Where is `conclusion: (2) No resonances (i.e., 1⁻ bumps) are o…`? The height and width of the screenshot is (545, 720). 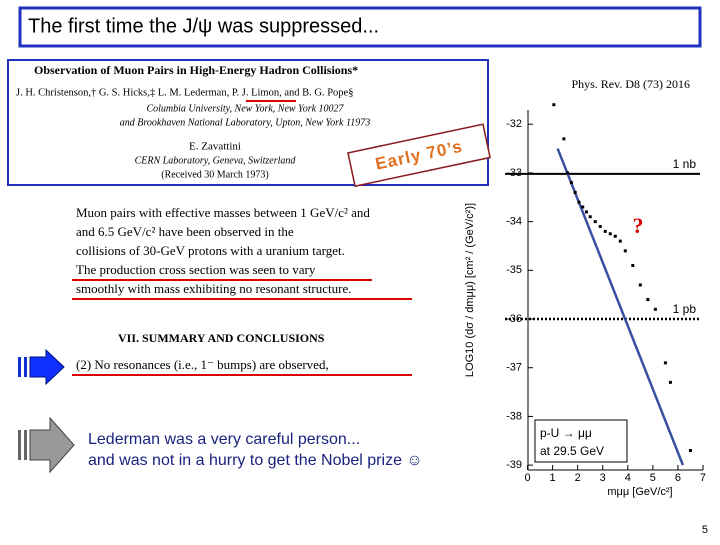 conclusion: (2) No resonances (i.e., 1⁻ bumps) are o… is located at coordinates (202, 364).